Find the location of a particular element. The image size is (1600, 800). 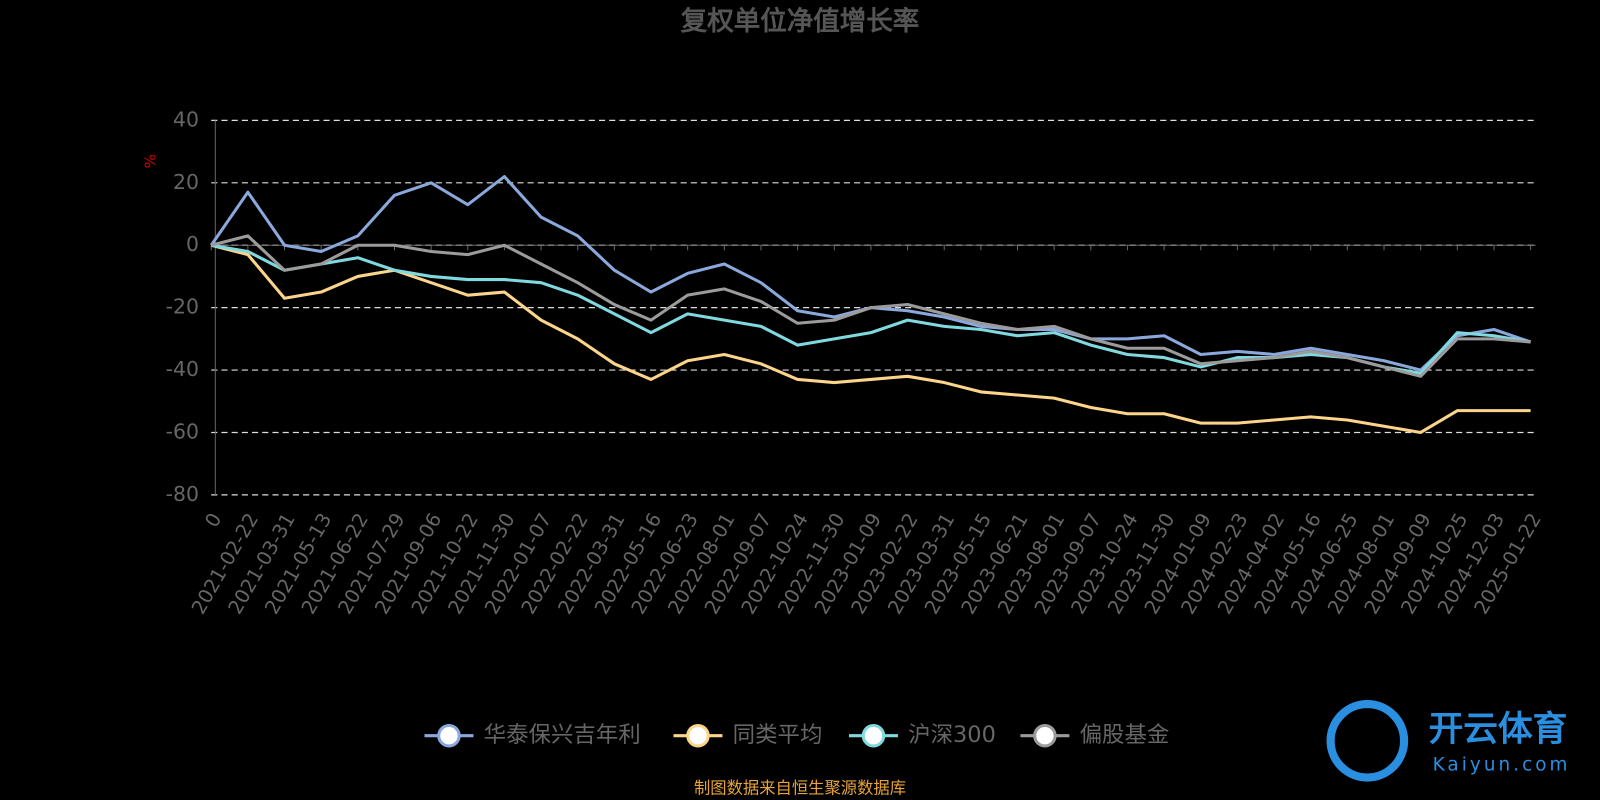

legend-label: 同类平均 is located at coordinates (778, 735).